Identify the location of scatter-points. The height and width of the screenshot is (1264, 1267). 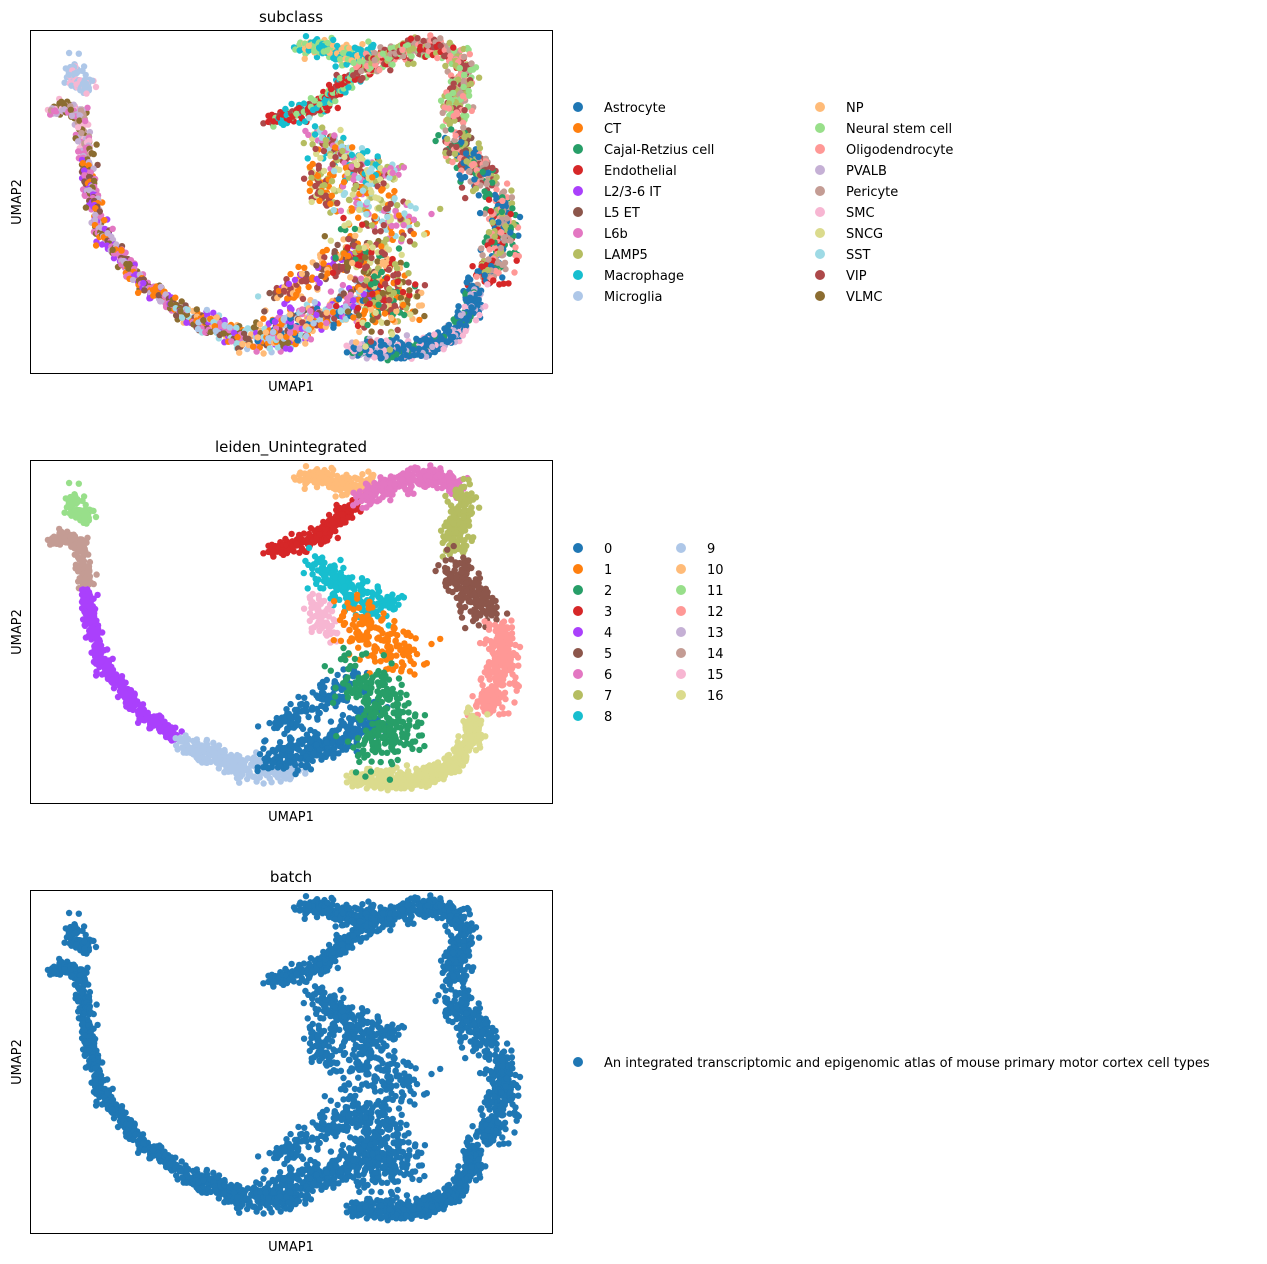
(284, 628).